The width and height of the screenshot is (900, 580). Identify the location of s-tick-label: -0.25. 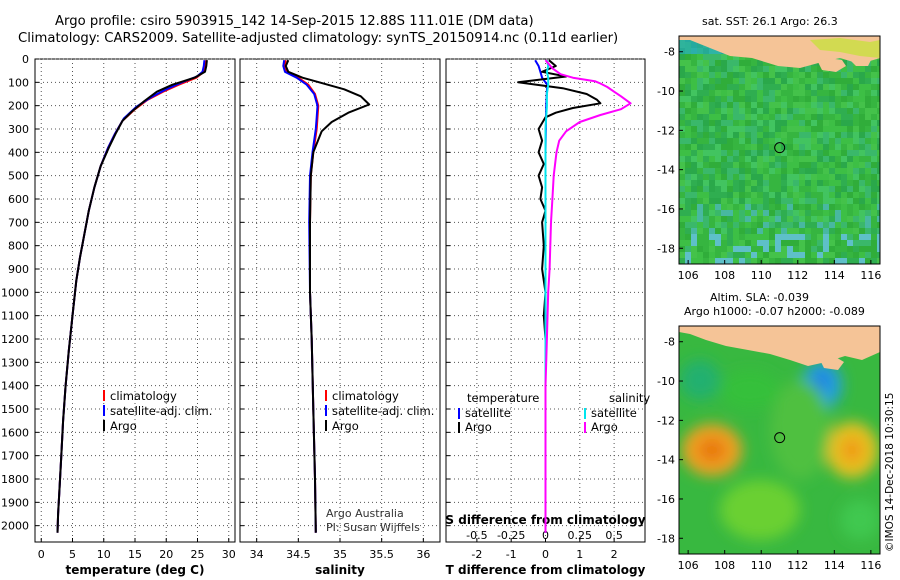
(511, 535).